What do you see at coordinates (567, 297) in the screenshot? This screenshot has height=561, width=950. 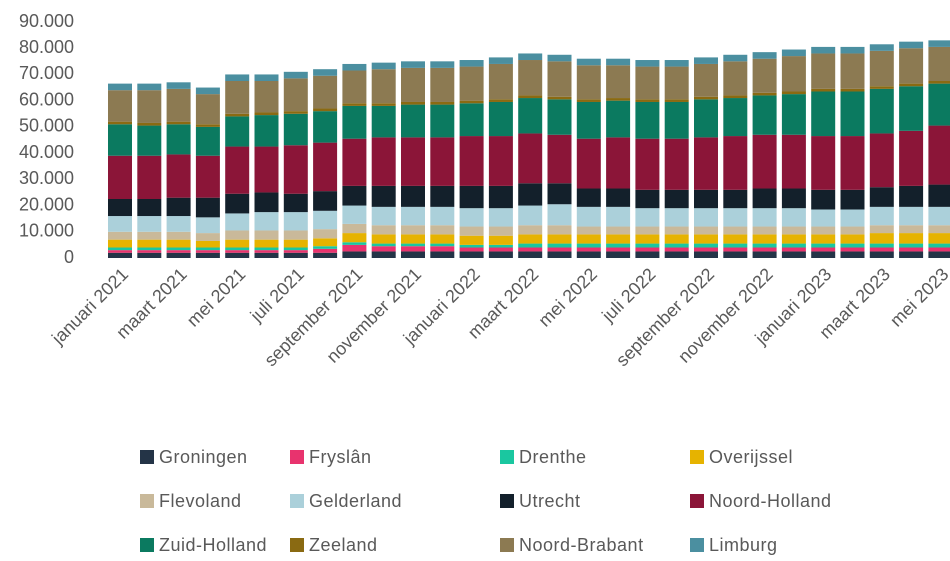 I see `x-tick-label: mei 2022` at bounding box center [567, 297].